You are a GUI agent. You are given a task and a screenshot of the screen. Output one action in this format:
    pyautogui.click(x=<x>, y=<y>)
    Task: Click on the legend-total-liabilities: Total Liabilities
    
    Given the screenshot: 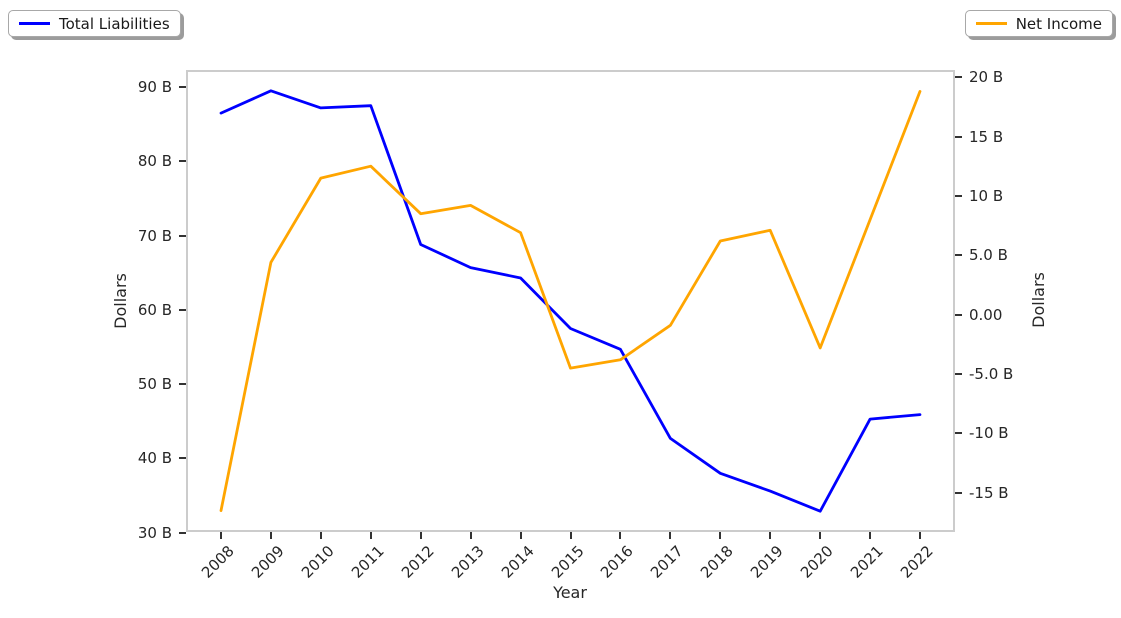 What is the action you would take?
    pyautogui.click(x=94, y=23)
    